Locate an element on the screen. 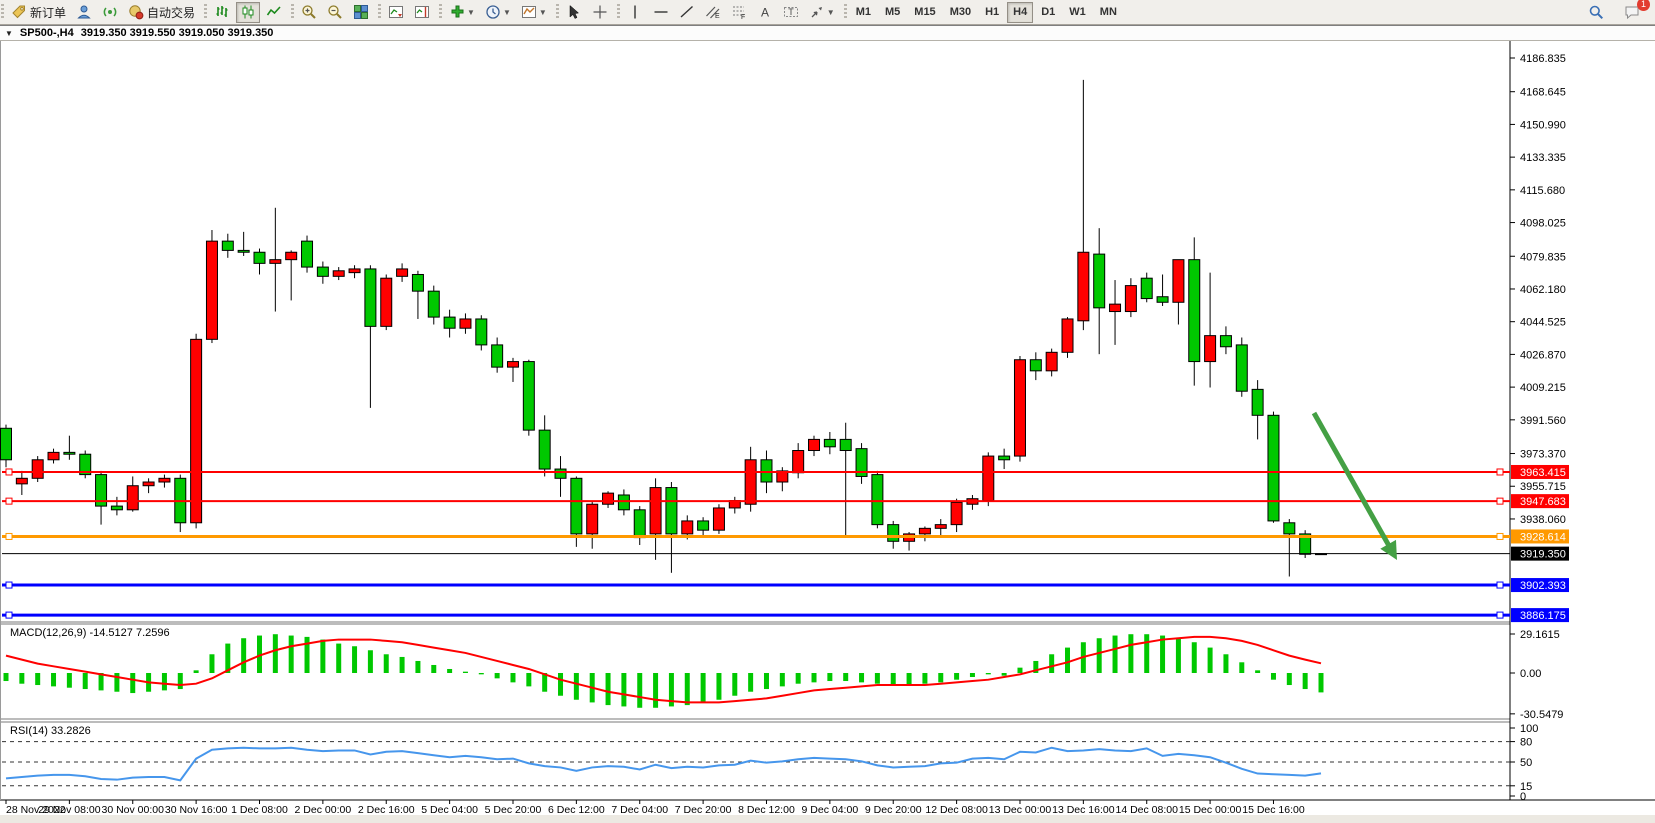 The image size is (1655, 823). timeframe-button-h4: H4 is located at coordinates (1020, 12).